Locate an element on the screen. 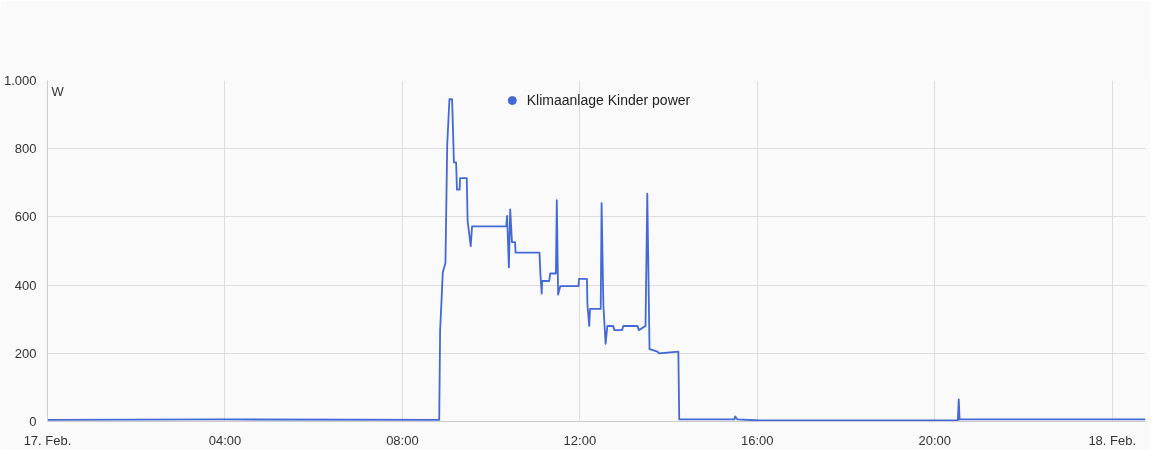 This screenshot has width=1157, height=460. y-tick-label: 400 is located at coordinates (25, 285).